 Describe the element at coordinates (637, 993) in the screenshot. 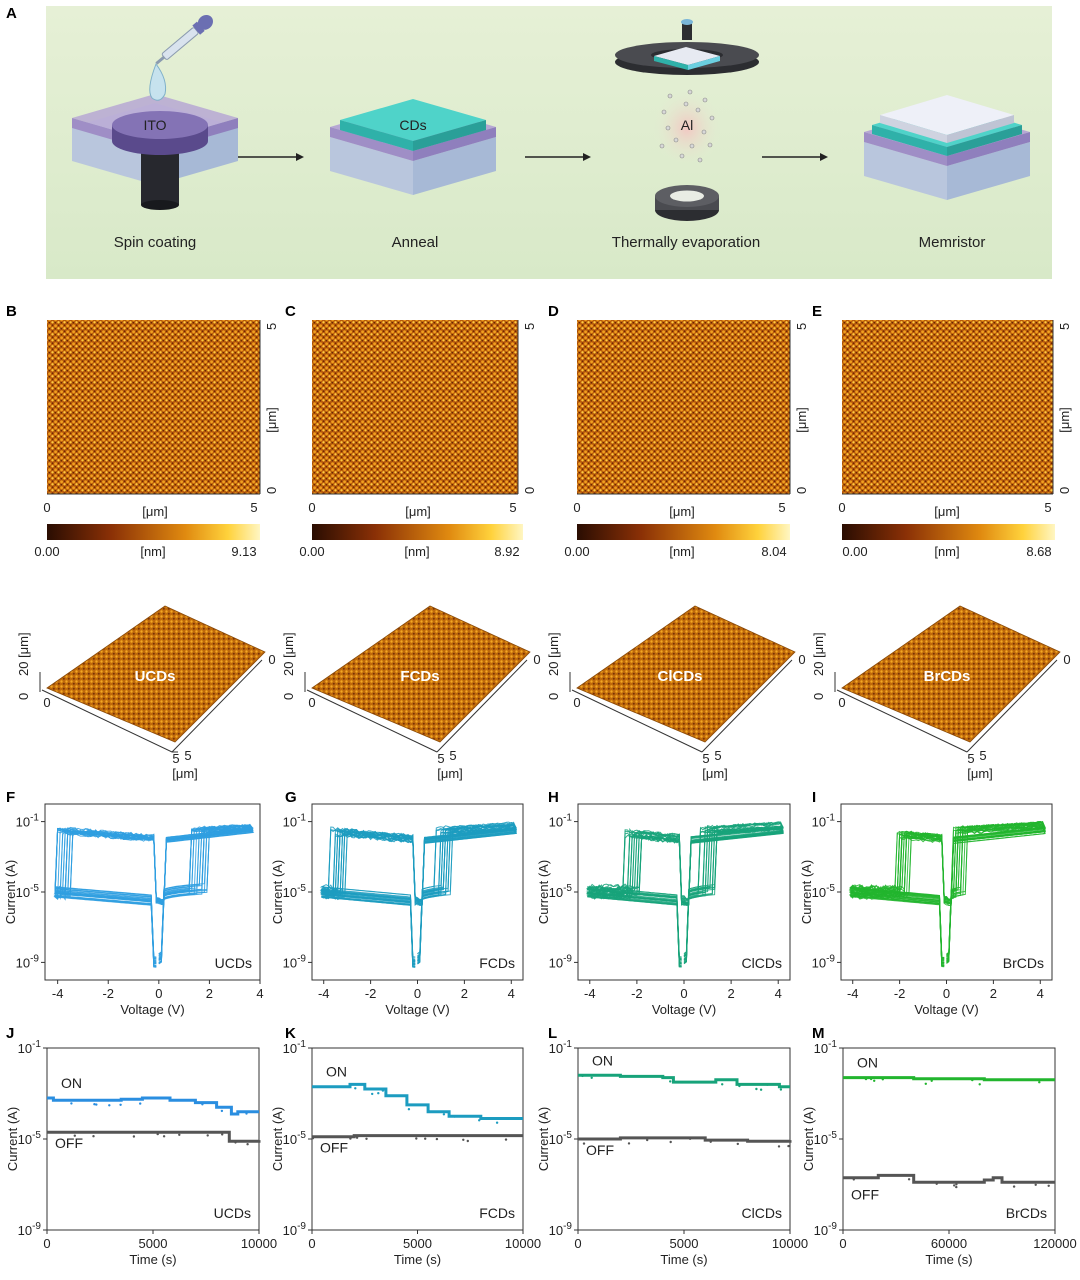

I see `x-tick-label: -2` at that location.